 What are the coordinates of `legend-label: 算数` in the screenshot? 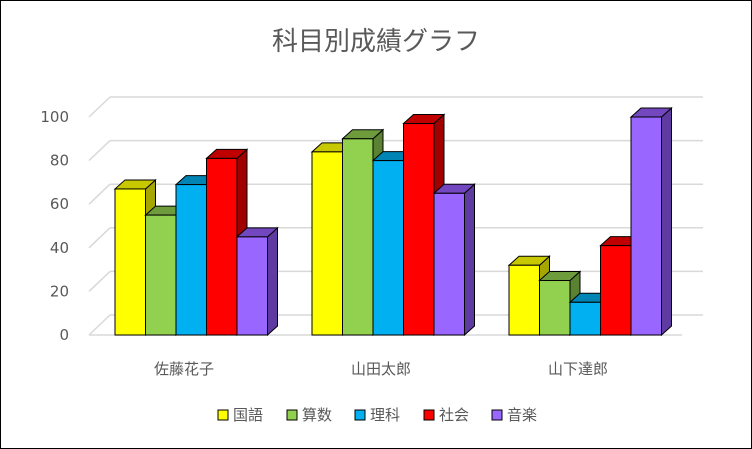 It's located at (317, 415).